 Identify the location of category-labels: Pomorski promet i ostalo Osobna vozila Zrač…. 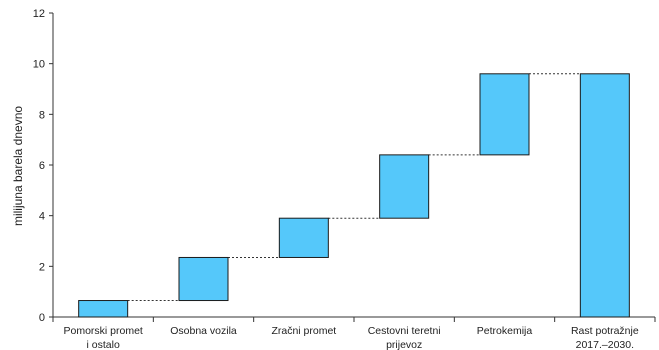
(350, 337).